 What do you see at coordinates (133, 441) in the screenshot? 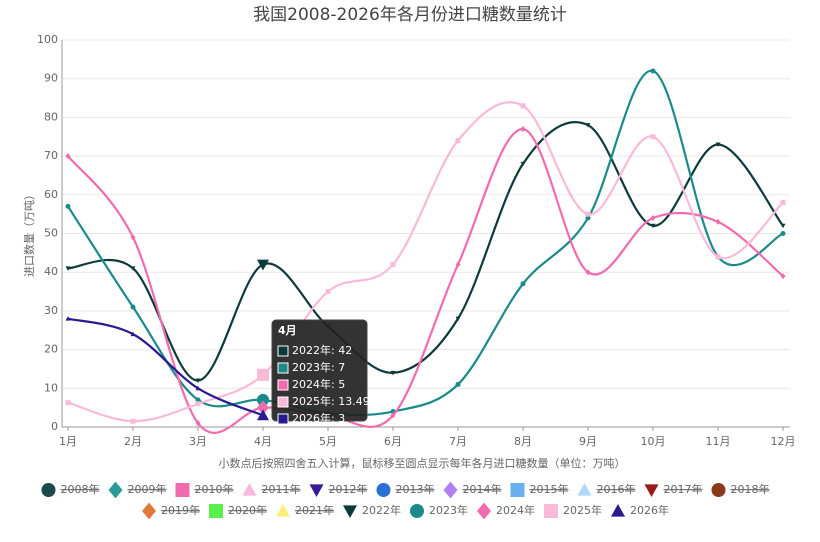
I see `x-tick-label: 2月` at bounding box center [133, 441].